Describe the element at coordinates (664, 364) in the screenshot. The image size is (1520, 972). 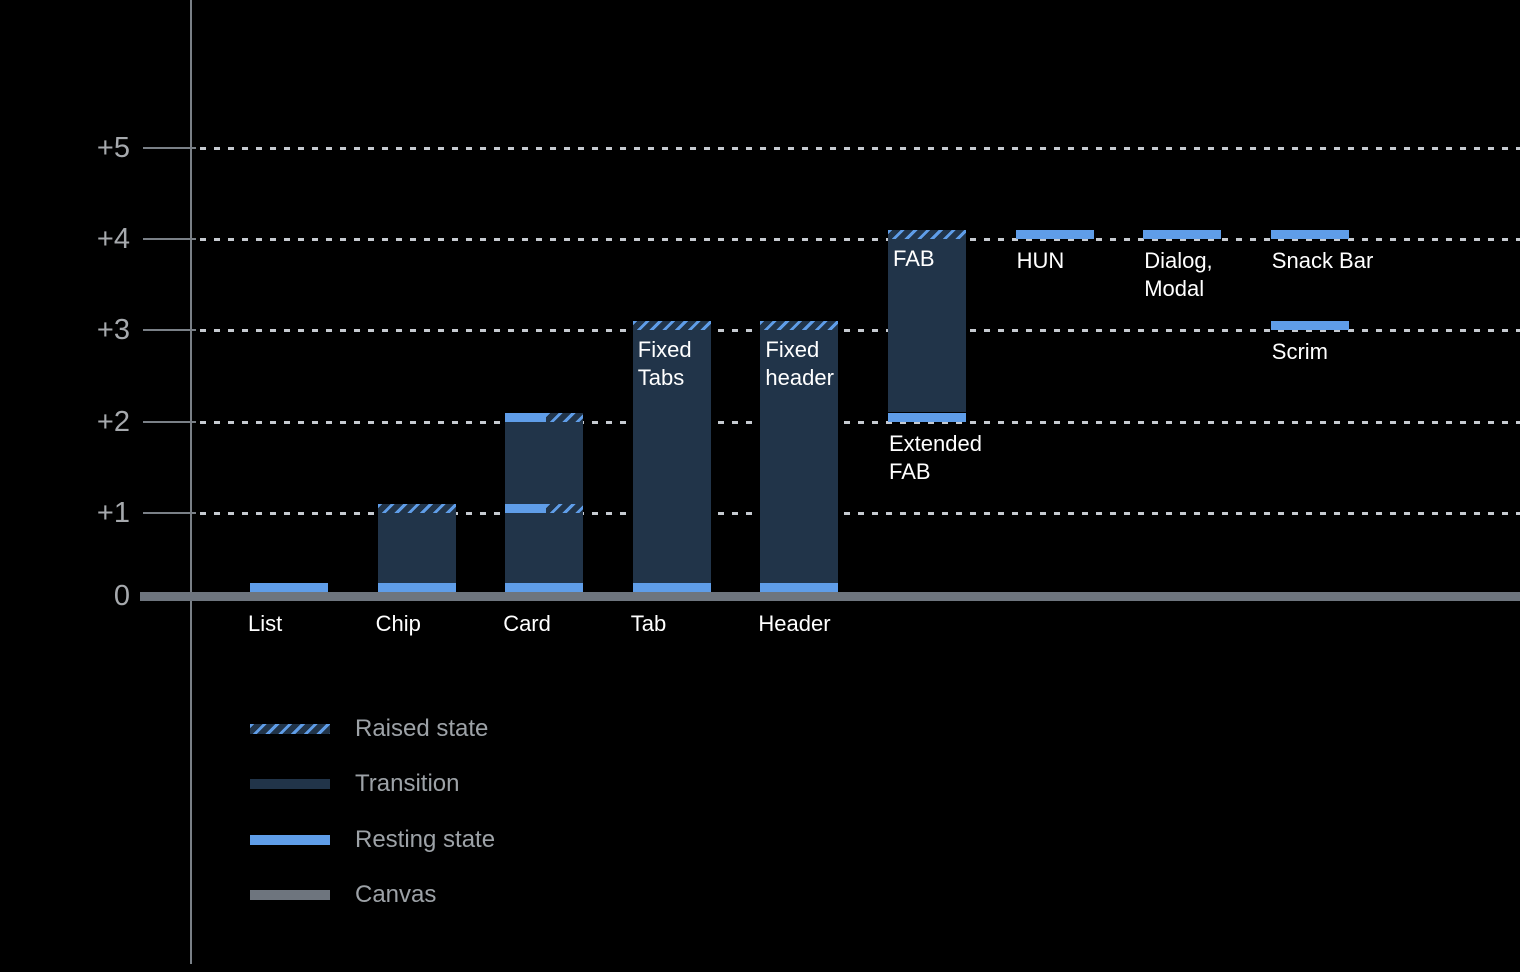
I see `inner-label-tab: Fixed Tabs` at that location.